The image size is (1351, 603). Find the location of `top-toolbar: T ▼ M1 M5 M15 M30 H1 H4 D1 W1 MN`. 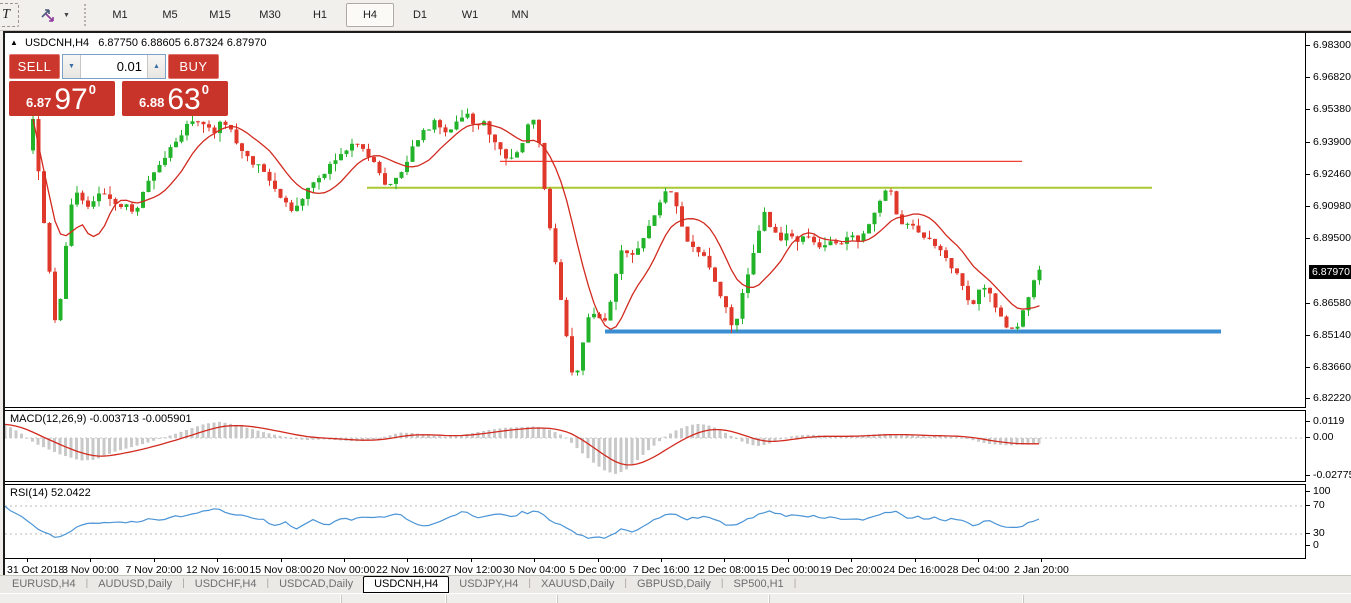

top-toolbar: T ▼ M1 M5 M15 M30 H1 H4 D1 W1 MN is located at coordinates (675, 15).